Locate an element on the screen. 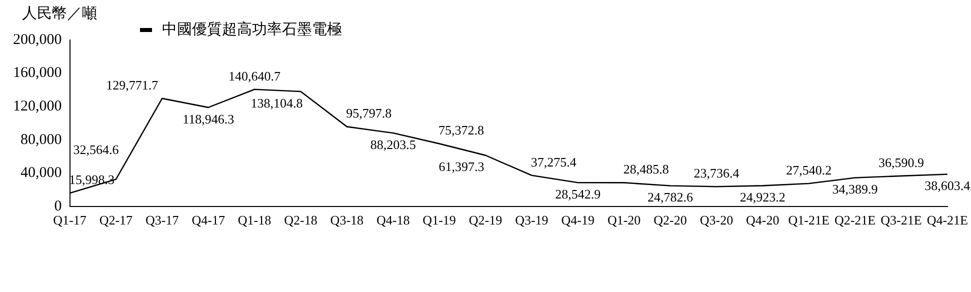 This screenshot has width=971, height=292. y-tick-label: 160,000 is located at coordinates (37, 73).